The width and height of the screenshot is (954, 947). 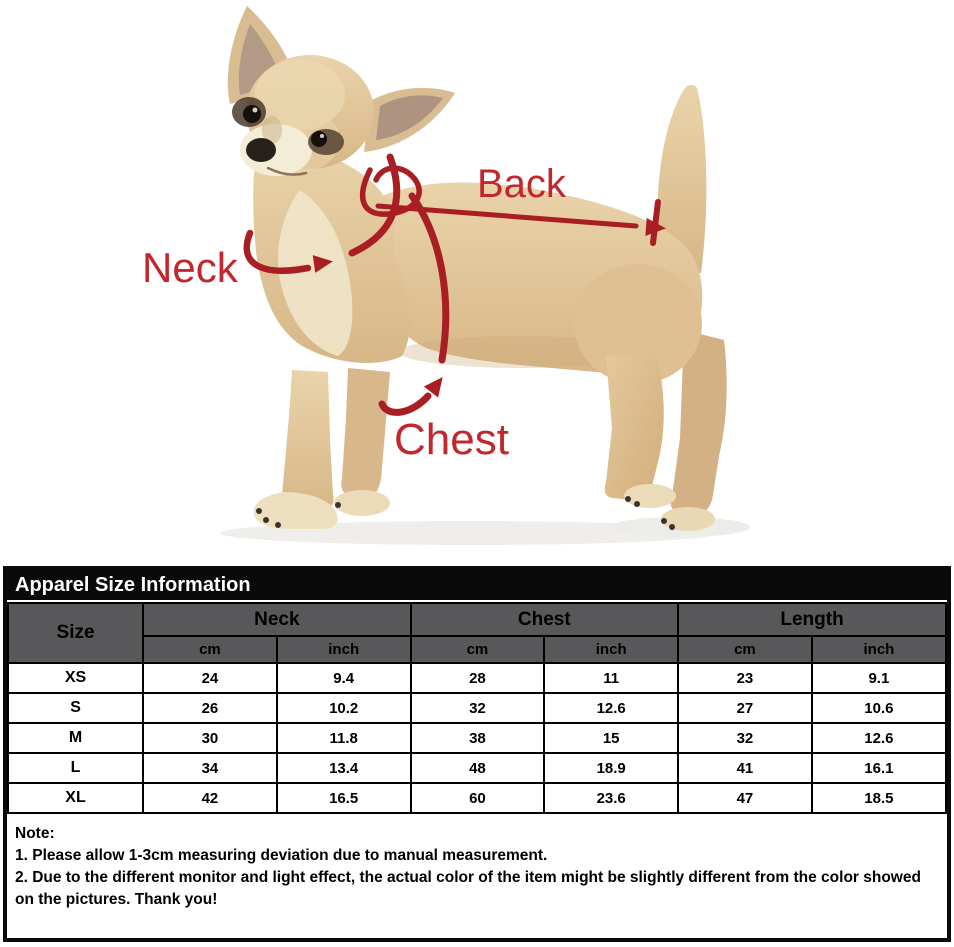 I want to click on unit-header-row: cm inch cm inch cm inch, so click(x=478, y=649).